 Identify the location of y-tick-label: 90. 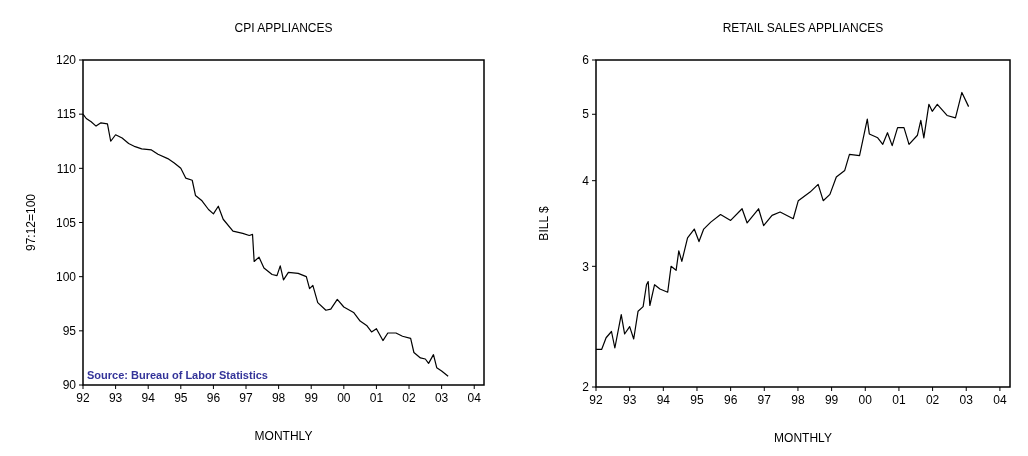
(69, 385).